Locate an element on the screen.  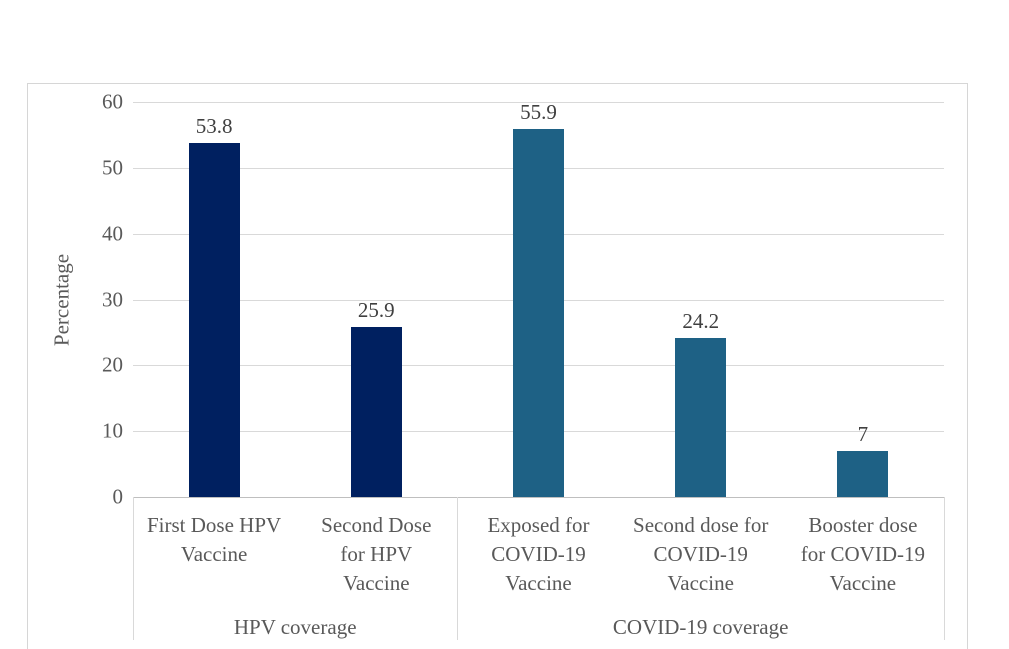
bar-value-label: 24.2 is located at coordinates (701, 320).